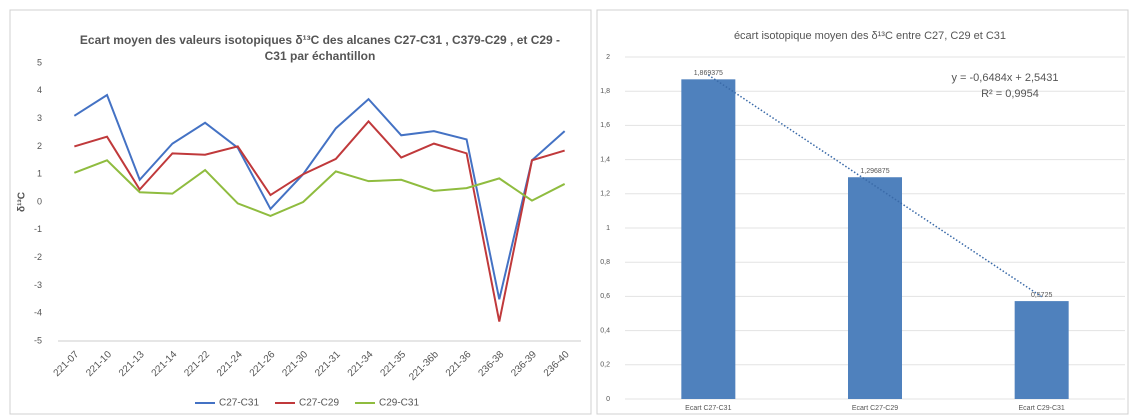 This screenshot has height=418, width=1132. Describe the element at coordinates (708, 408) in the screenshot. I see `x-tick-label: Ecart C27-C31` at that location.